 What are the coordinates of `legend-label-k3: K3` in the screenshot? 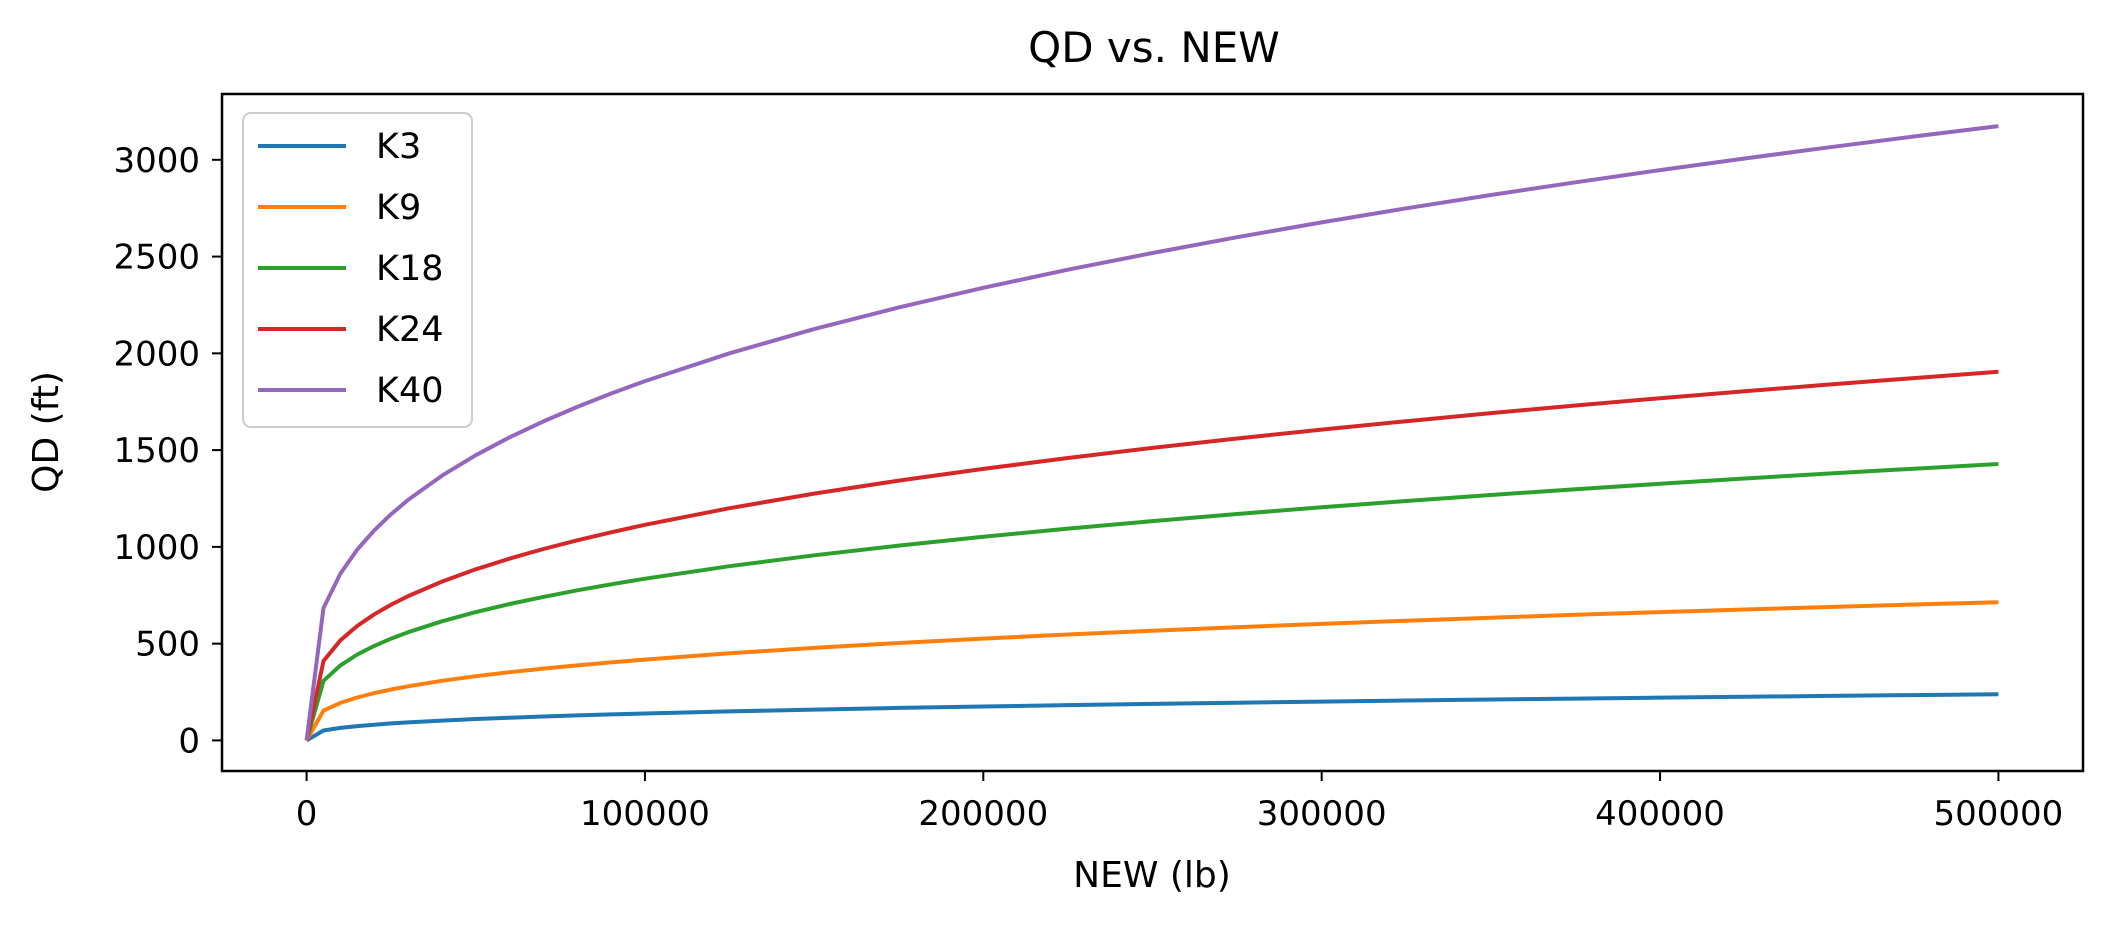 It's located at (398, 147).